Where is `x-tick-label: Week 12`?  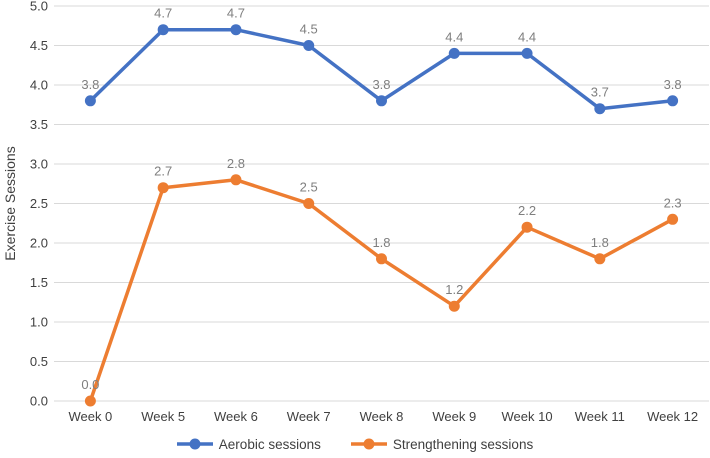
x-tick-label: Week 12 is located at coordinates (672, 416).